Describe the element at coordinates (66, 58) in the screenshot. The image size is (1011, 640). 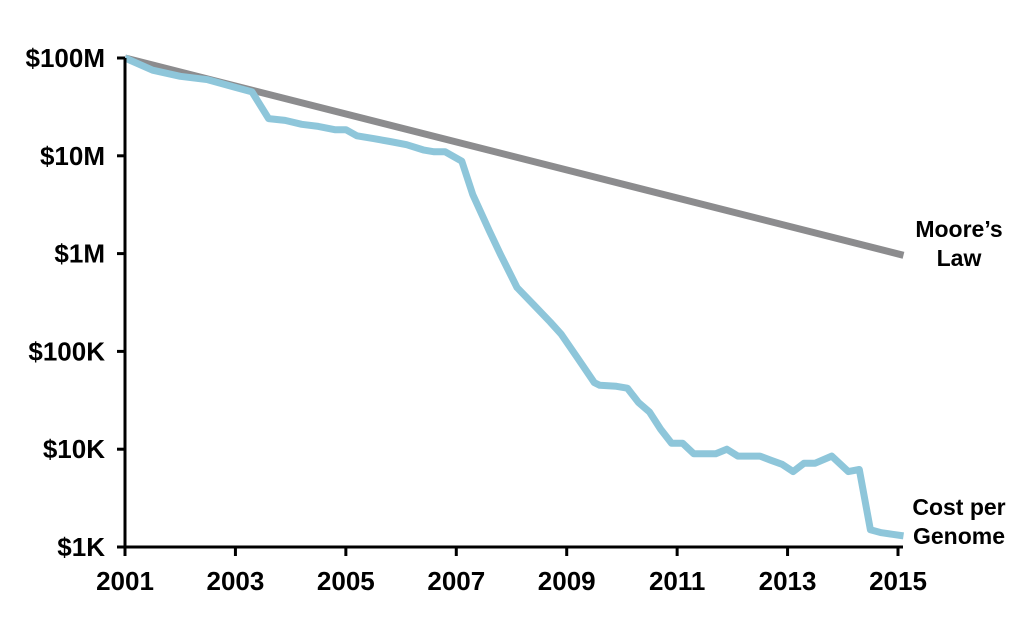
I see `y-tick-label: $100M` at that location.